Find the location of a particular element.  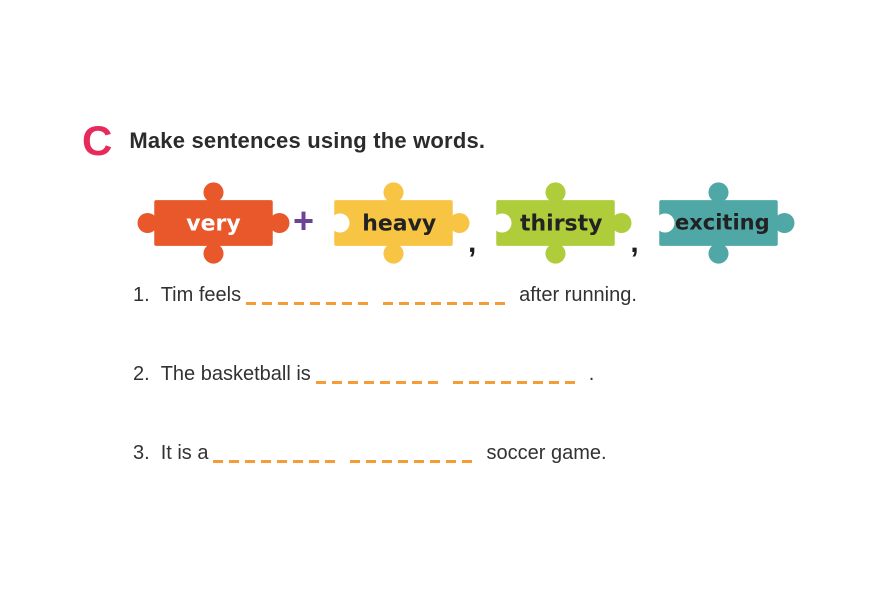

puzzle-word-exciting: exciting is located at coordinates (722, 222).